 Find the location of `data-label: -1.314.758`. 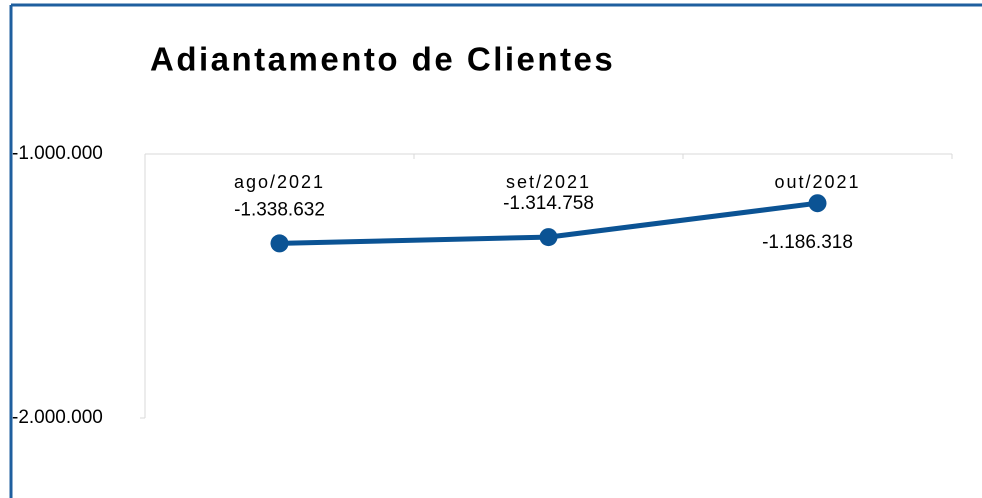

data-label: -1.314.758 is located at coordinates (548, 203).